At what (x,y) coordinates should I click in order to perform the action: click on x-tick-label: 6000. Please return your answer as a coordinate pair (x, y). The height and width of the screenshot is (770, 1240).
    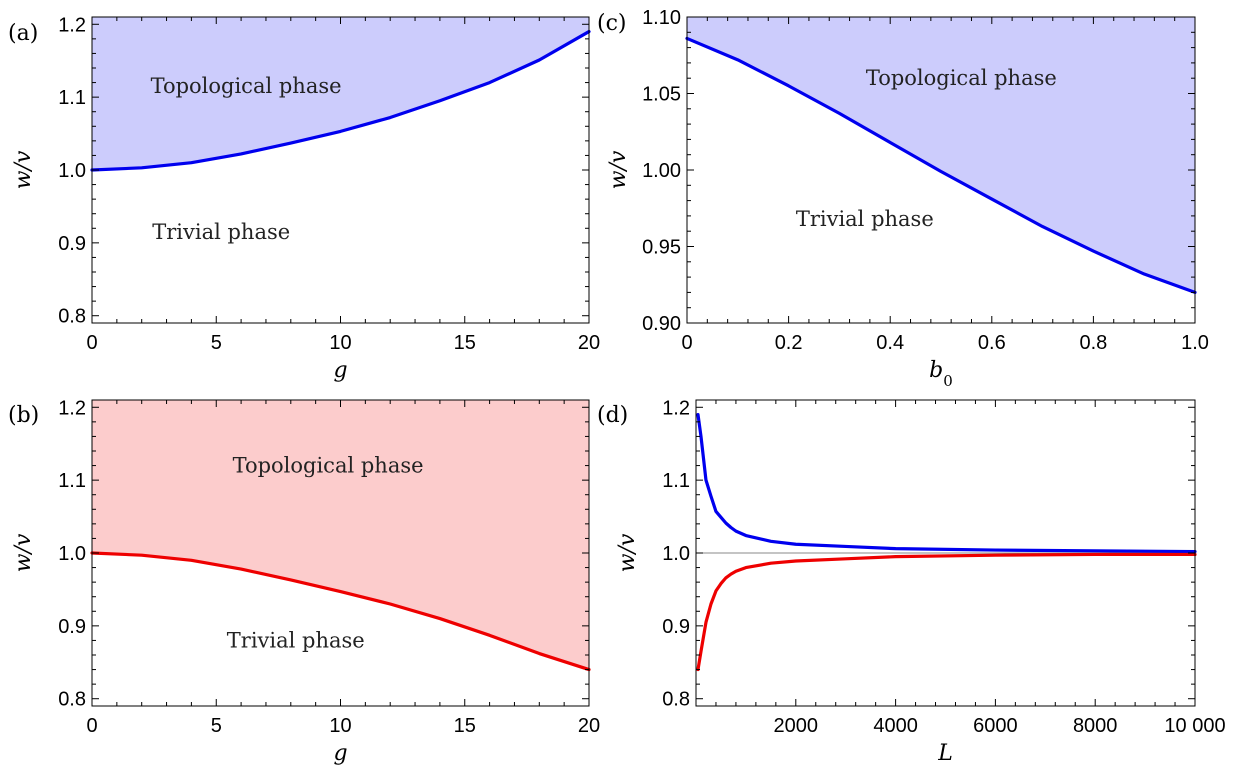
    Looking at the image, I should click on (995, 726).